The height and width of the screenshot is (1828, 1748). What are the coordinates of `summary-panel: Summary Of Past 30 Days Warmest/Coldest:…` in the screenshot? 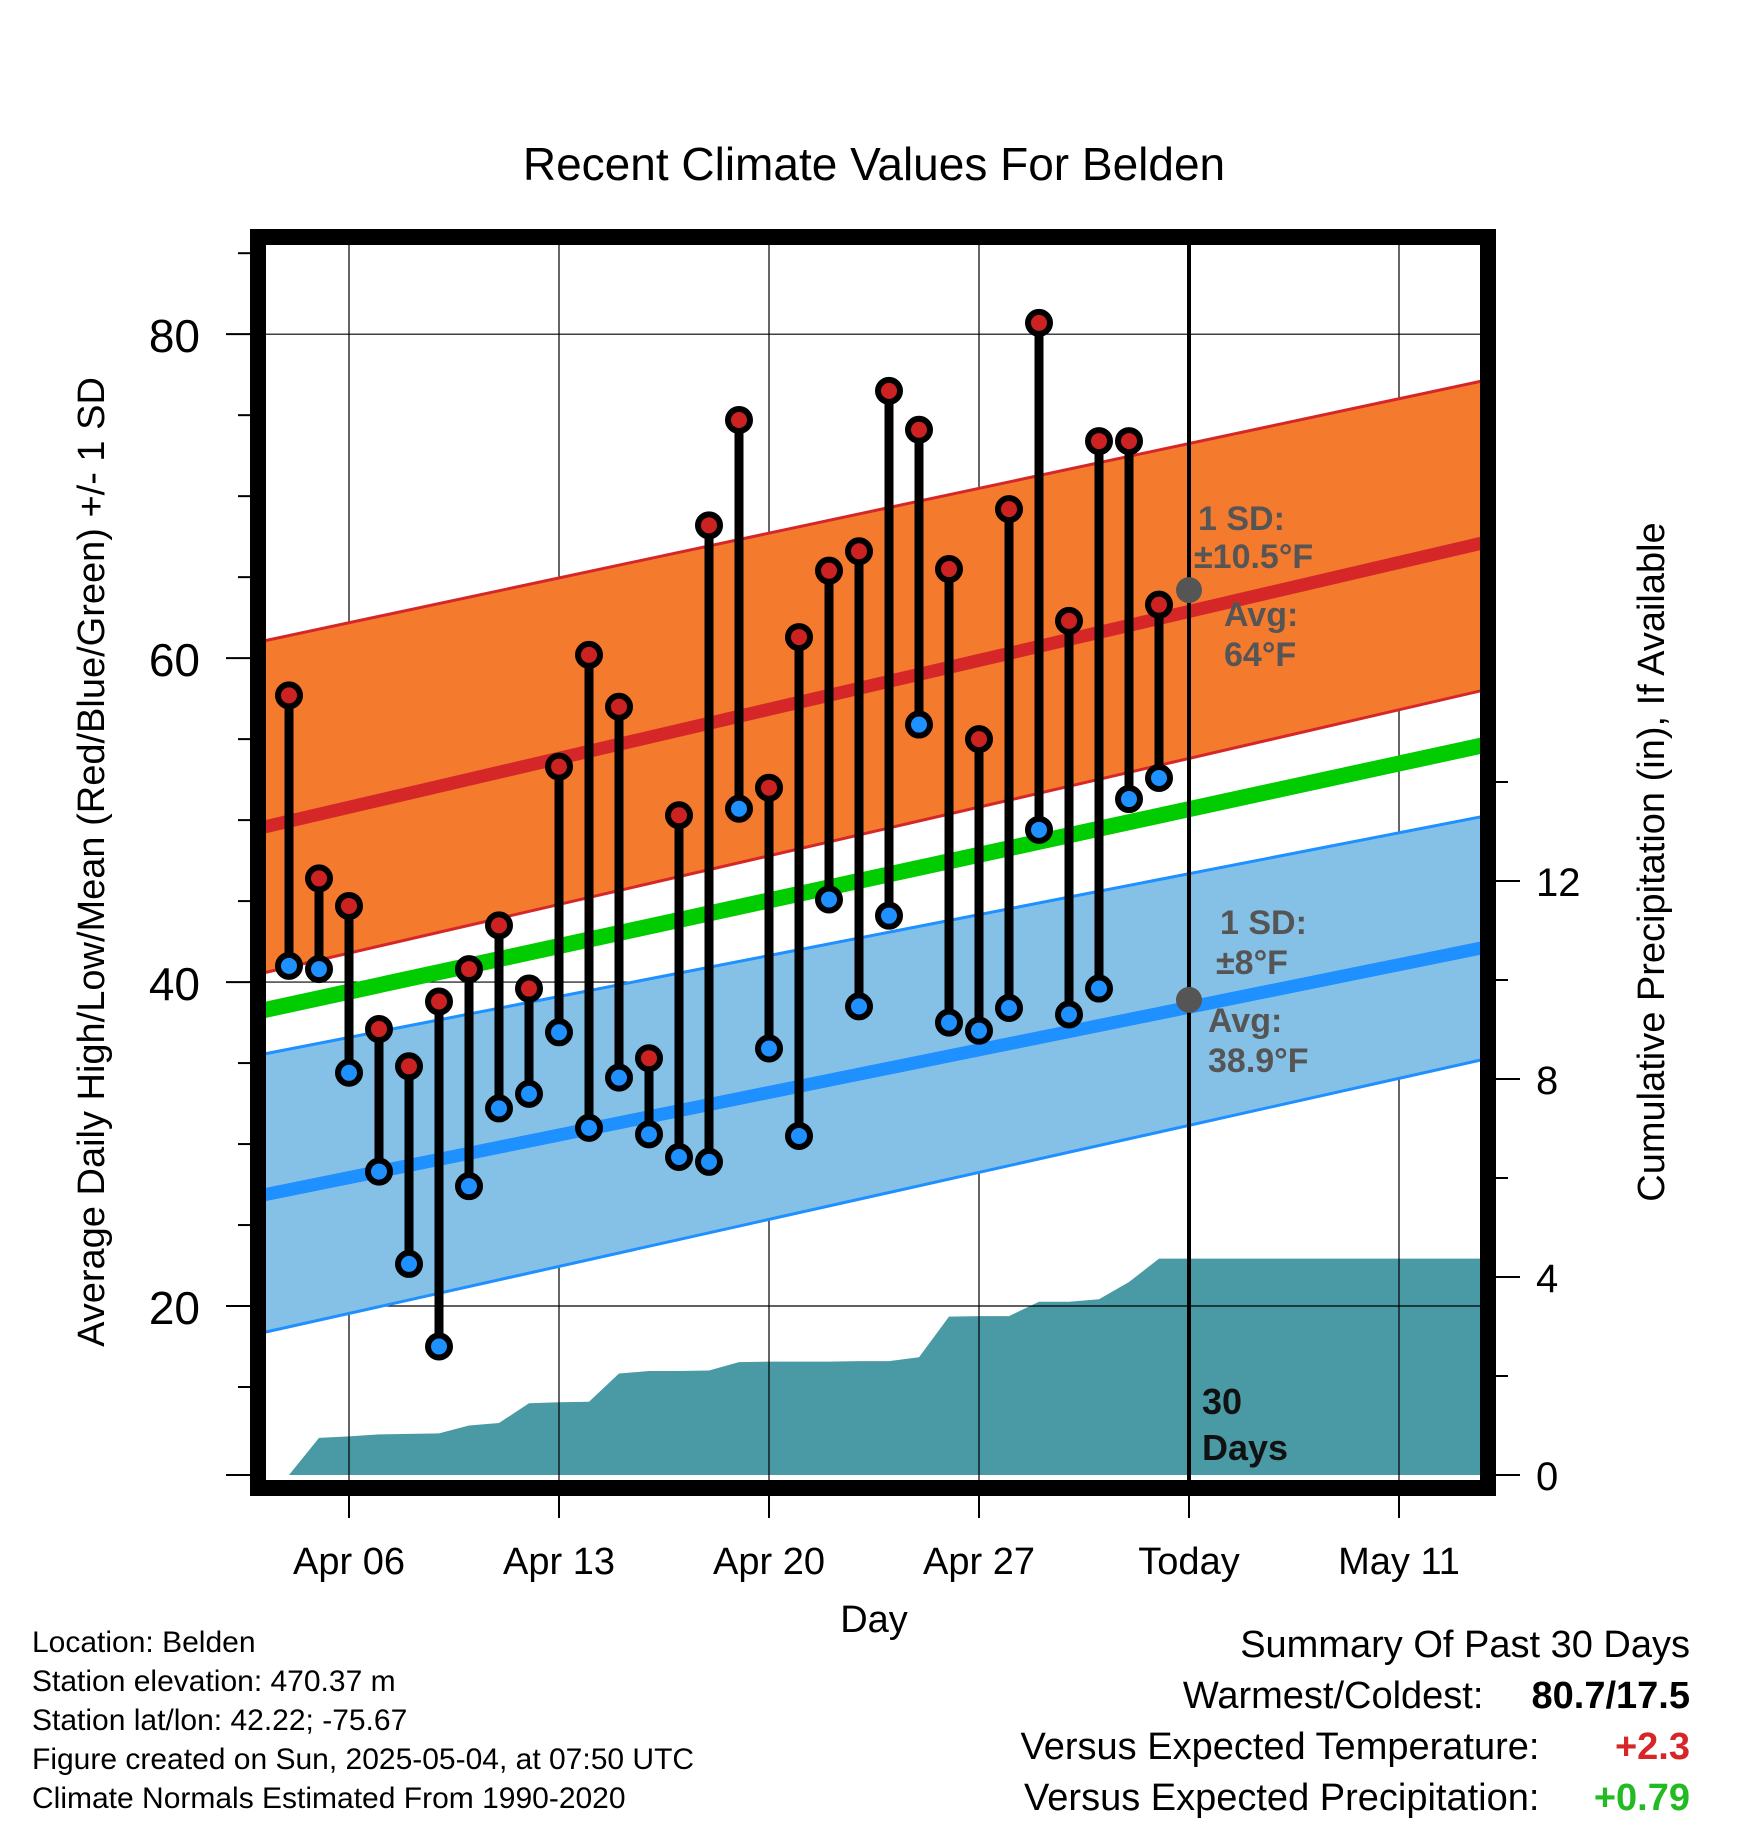 It's located at (1355, 1722).